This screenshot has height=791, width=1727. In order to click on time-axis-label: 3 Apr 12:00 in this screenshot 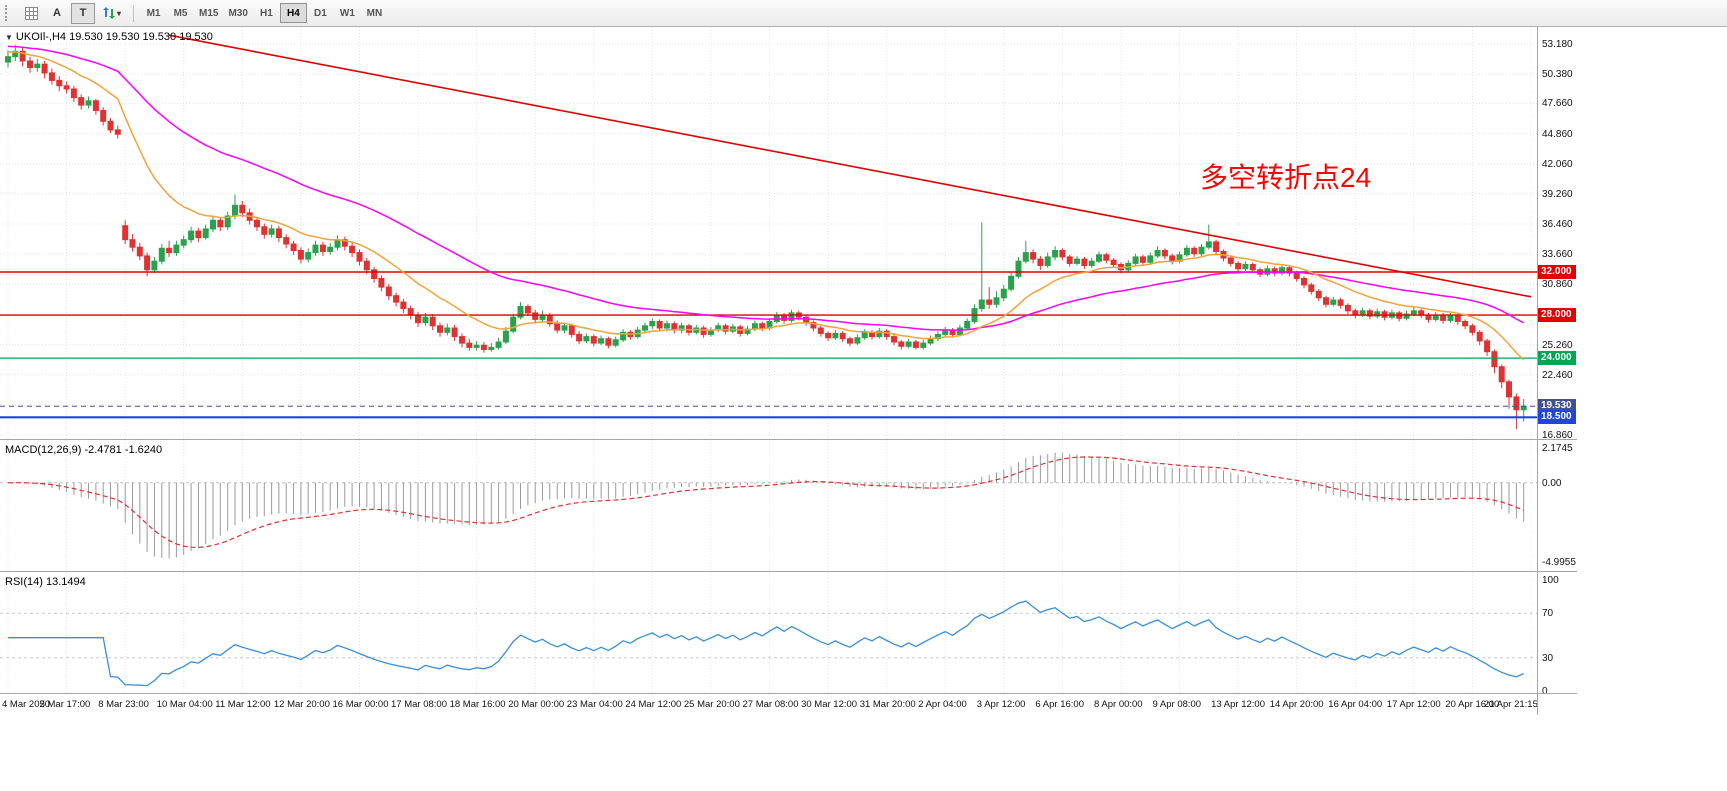, I will do `click(1001, 704)`.